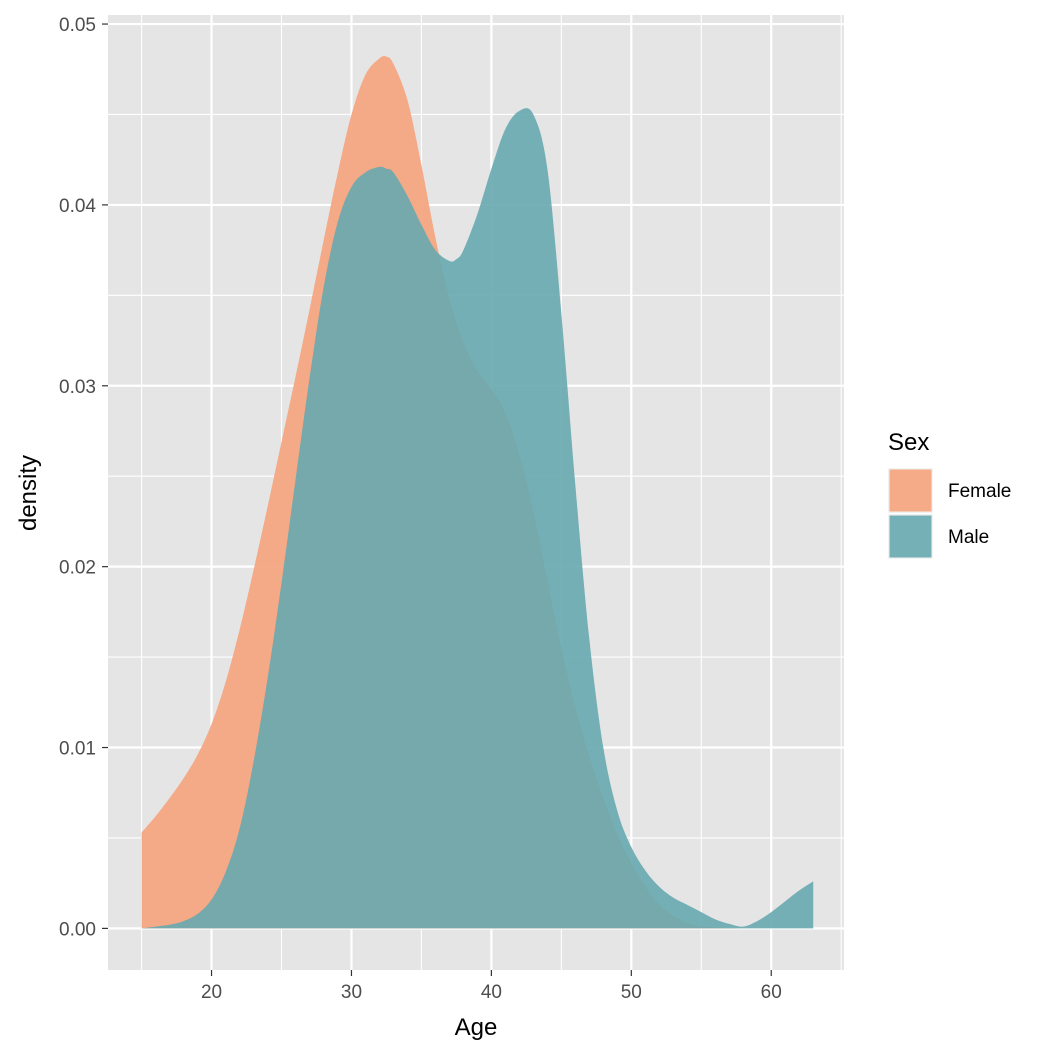 The width and height of the screenshot is (1056, 1056). Describe the element at coordinates (631, 992) in the screenshot. I see `x-tick-label: 50` at that location.